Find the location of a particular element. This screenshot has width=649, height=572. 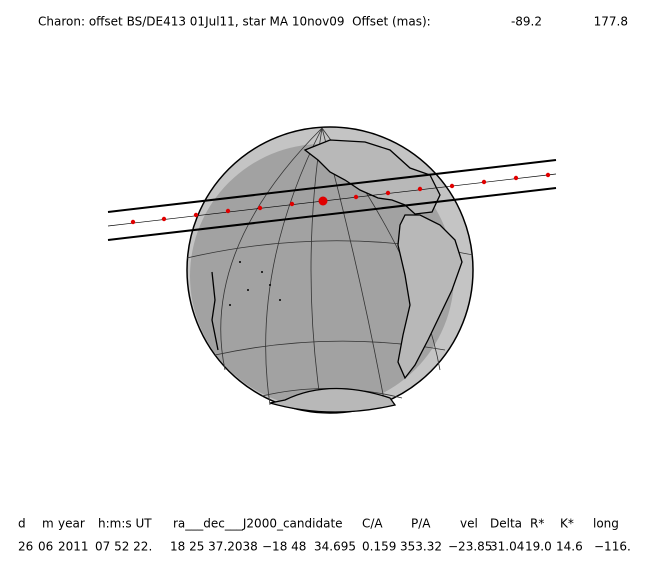

table-value: −18 48 34.695 is located at coordinates (309, 547).